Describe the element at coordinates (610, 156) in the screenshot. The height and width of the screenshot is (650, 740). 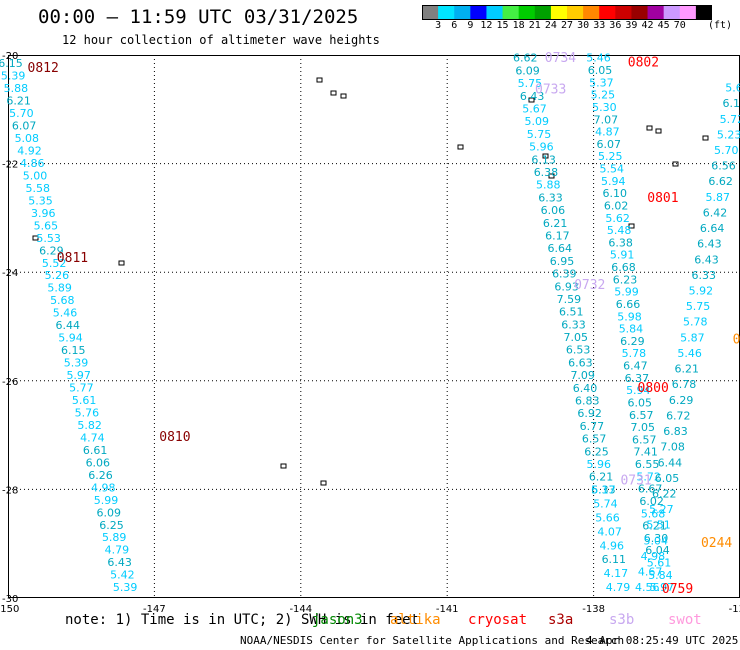
I see `wave-height-label: 5.25` at that location.